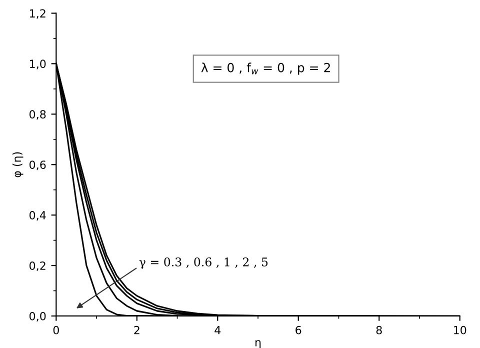 This screenshot has height=348, width=480. I want to click on annotation: γ = 0.3 , 0.6 , 1 , 2 , 5, so click(203, 263).